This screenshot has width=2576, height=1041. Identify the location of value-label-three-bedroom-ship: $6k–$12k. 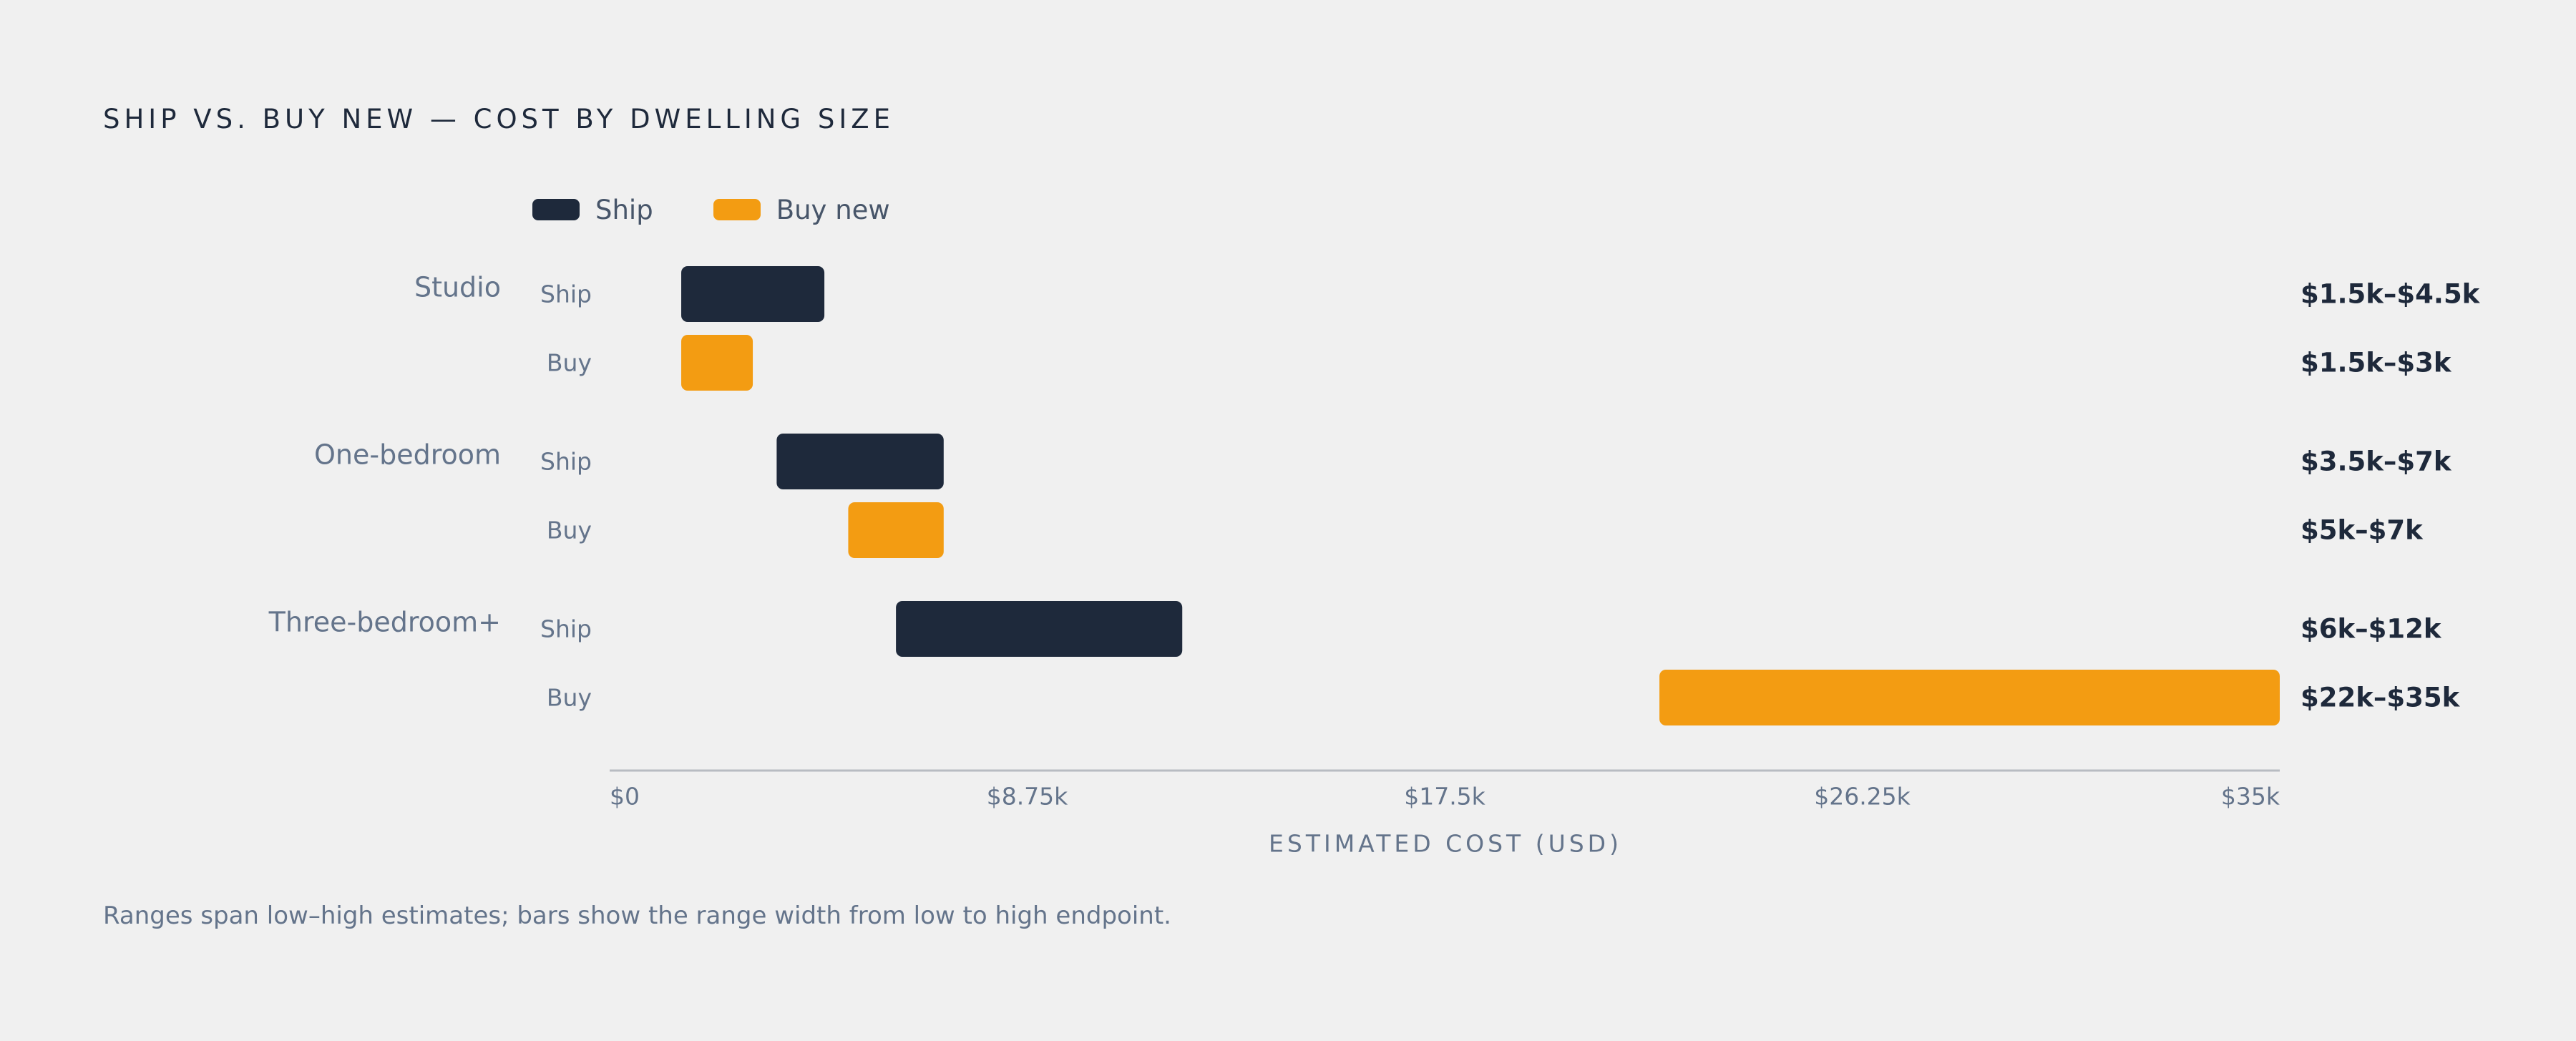
(2371, 630).